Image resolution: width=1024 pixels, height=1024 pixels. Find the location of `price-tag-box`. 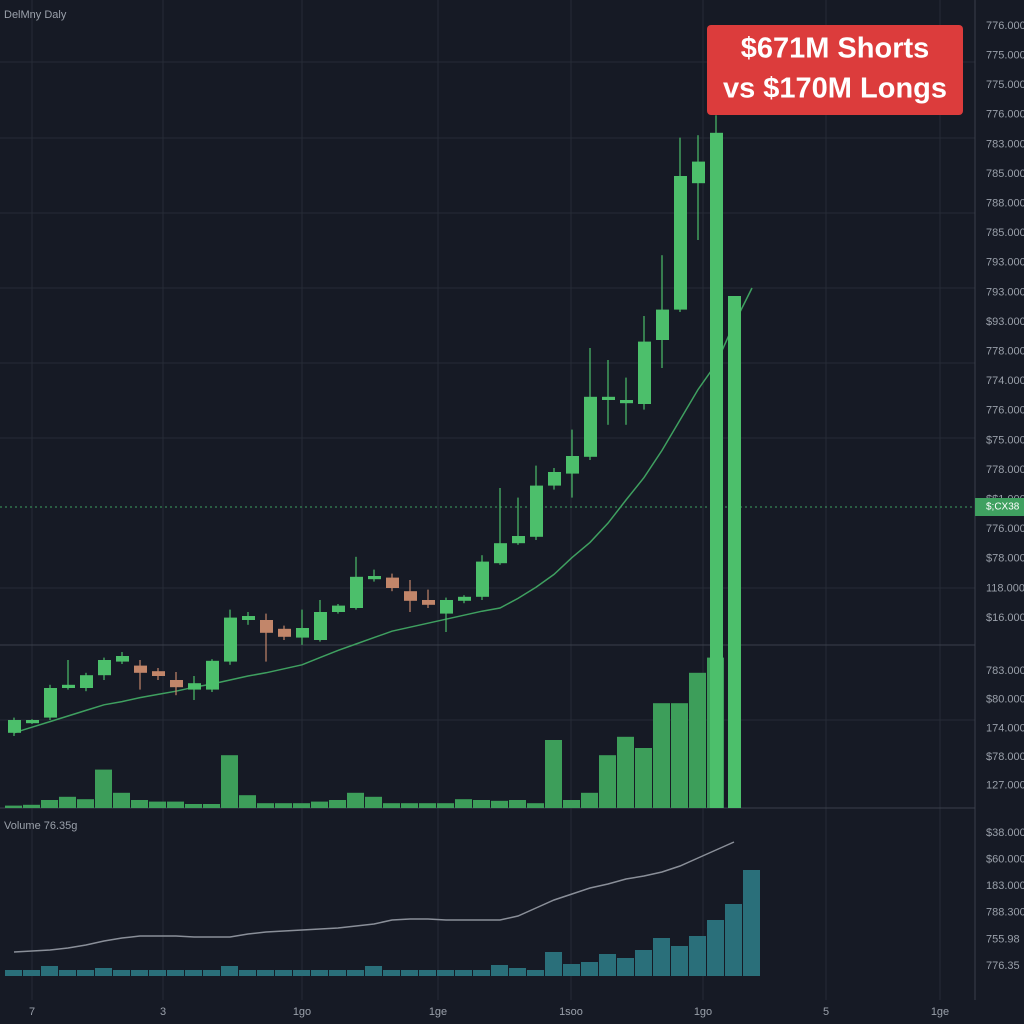

price-tag-box is located at coordinates (999, 507).